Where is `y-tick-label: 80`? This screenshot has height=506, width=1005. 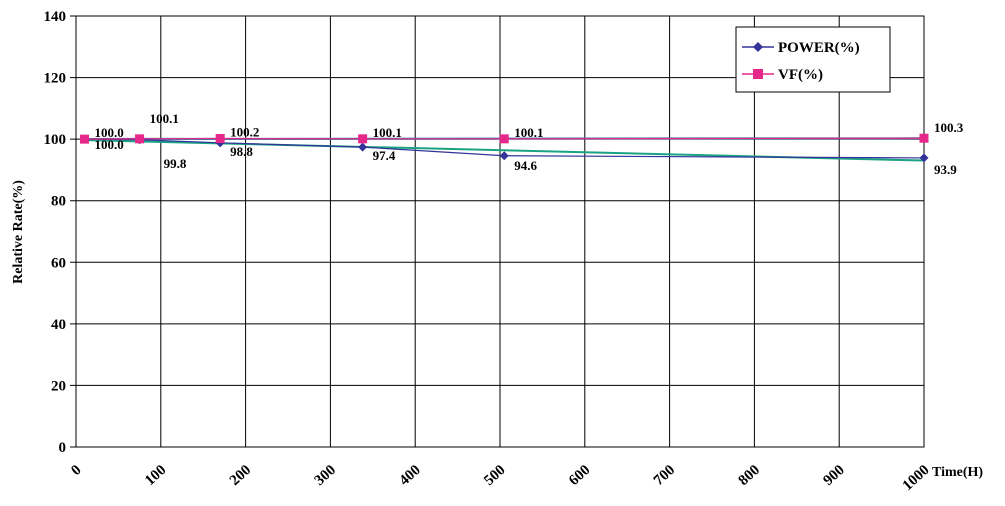
y-tick-label: 80 is located at coordinates (58, 202).